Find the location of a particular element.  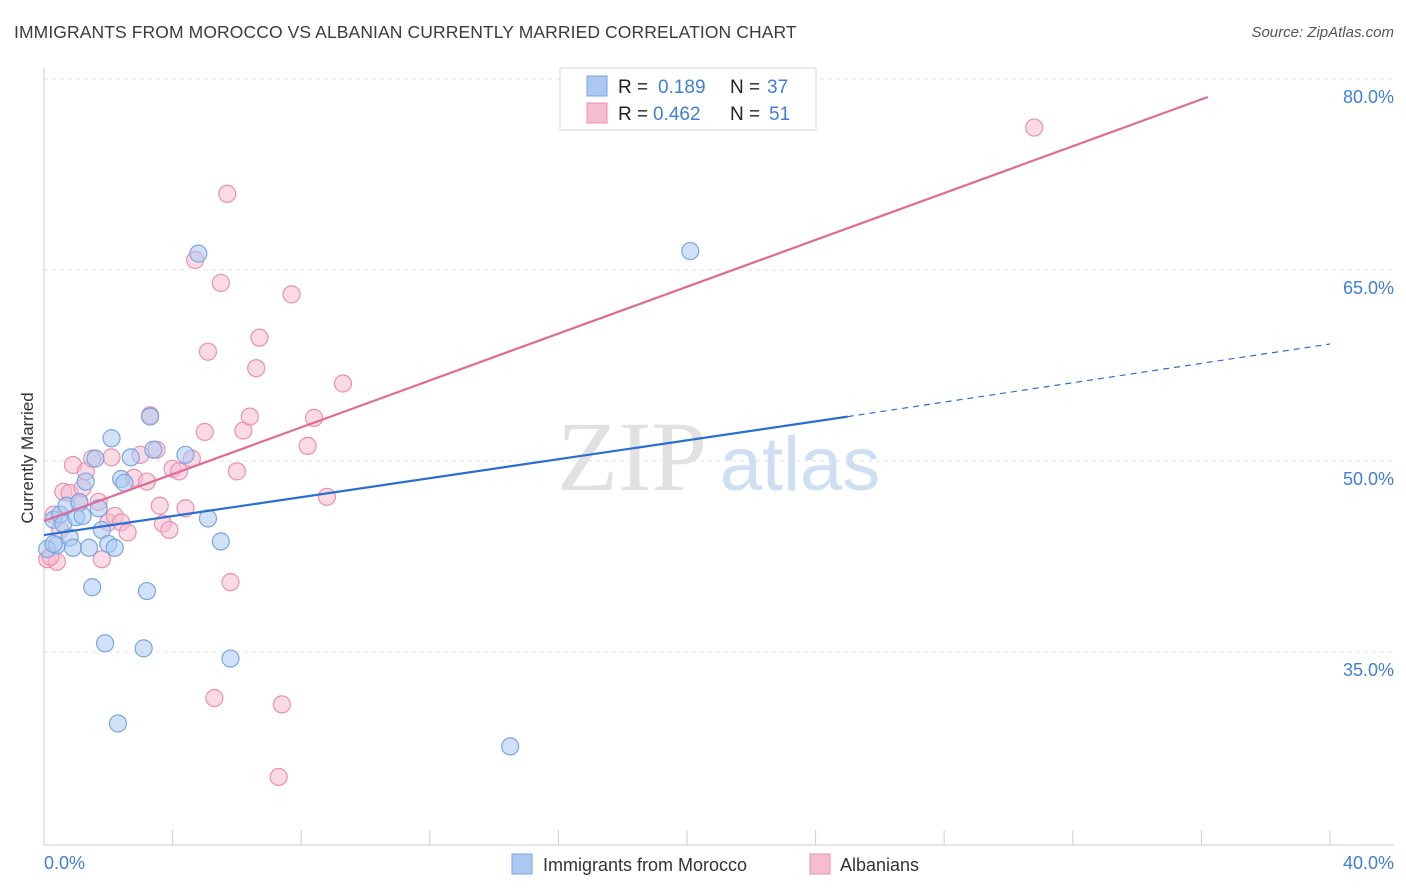

bottom-legend-label-albanians: Albanians is located at coordinates (879, 865).